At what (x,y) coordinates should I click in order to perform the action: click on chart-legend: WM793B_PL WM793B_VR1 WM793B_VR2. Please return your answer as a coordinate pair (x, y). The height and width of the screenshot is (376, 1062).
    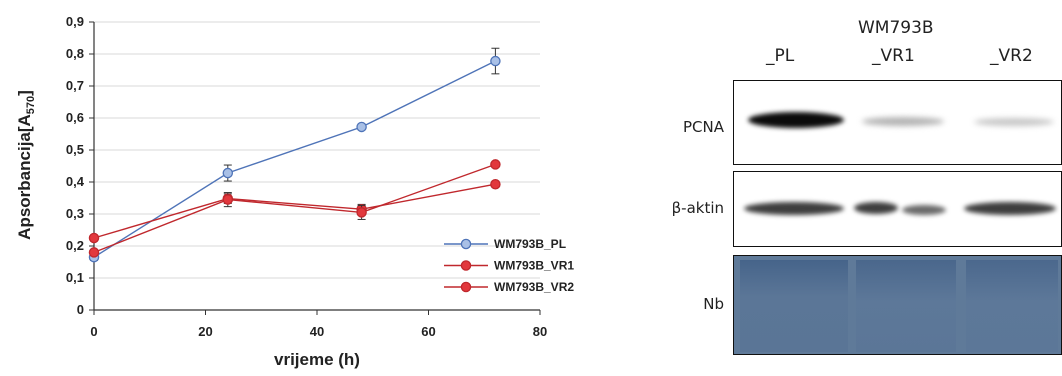
    Looking at the image, I should click on (509, 265).